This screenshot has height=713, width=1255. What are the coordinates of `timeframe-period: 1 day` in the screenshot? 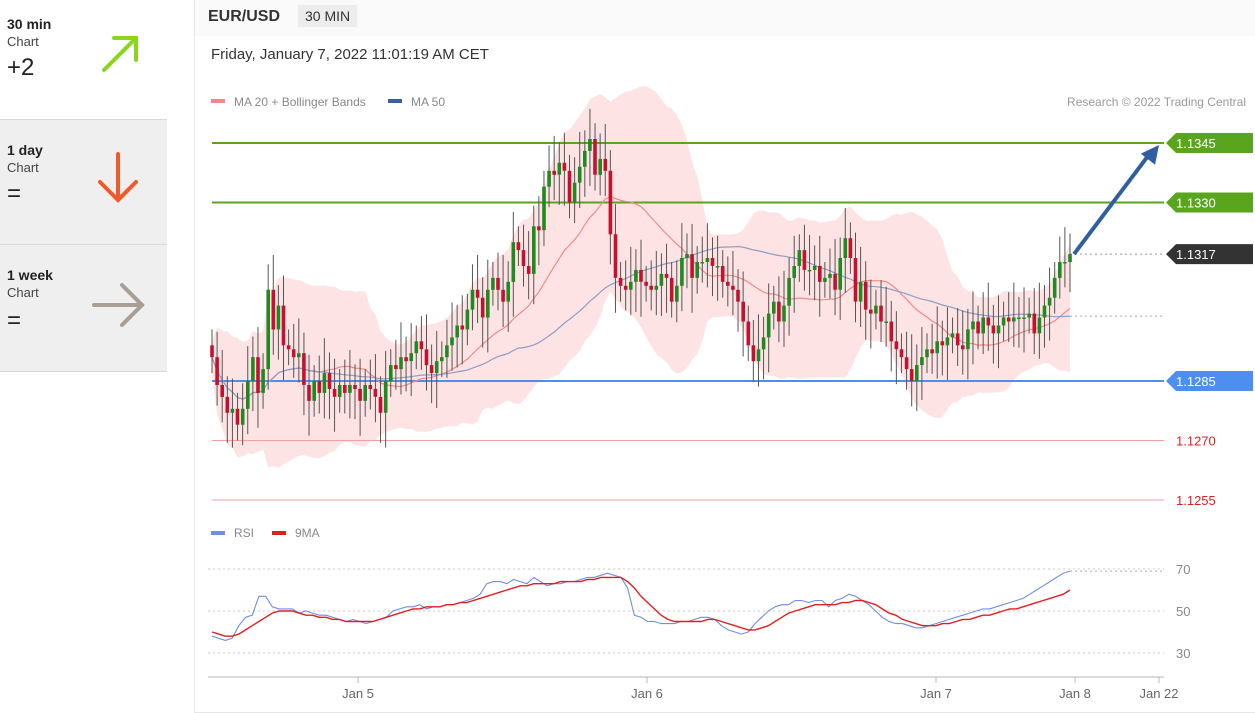 It's located at (25, 150).